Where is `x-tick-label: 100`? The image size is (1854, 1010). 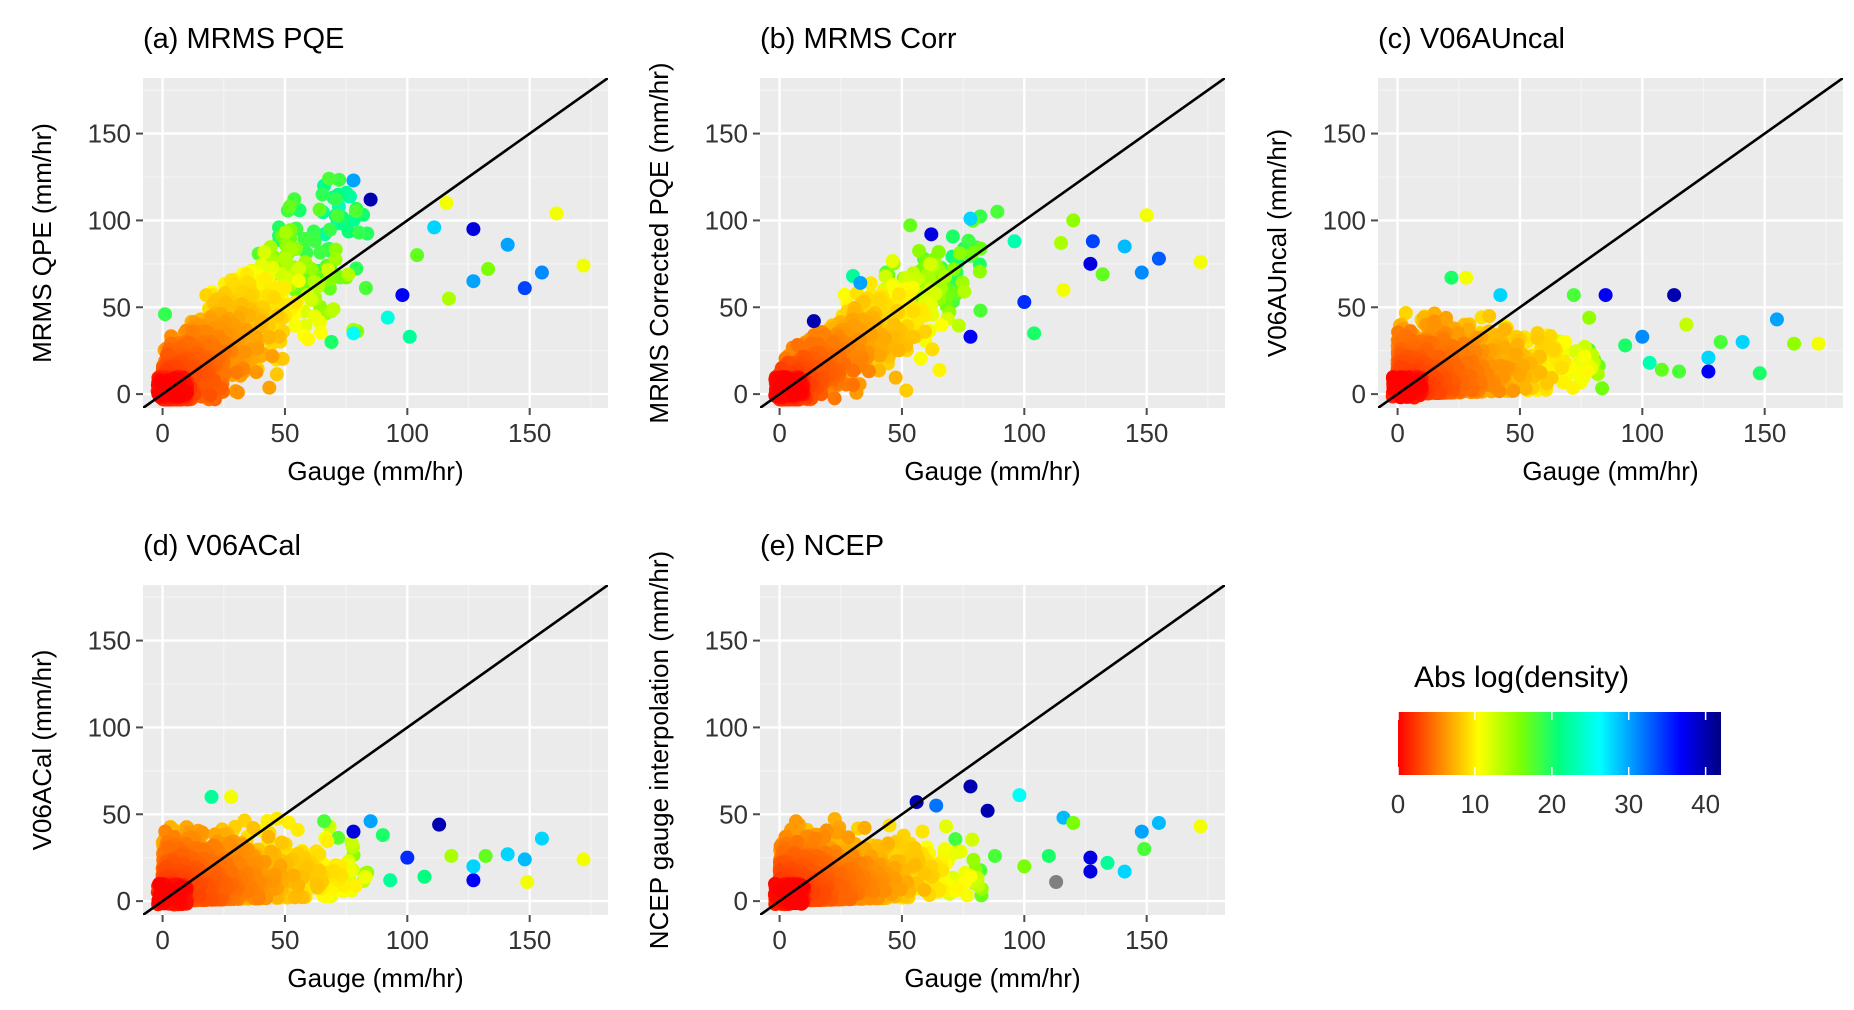 x-tick-label: 100 is located at coordinates (1024, 433).